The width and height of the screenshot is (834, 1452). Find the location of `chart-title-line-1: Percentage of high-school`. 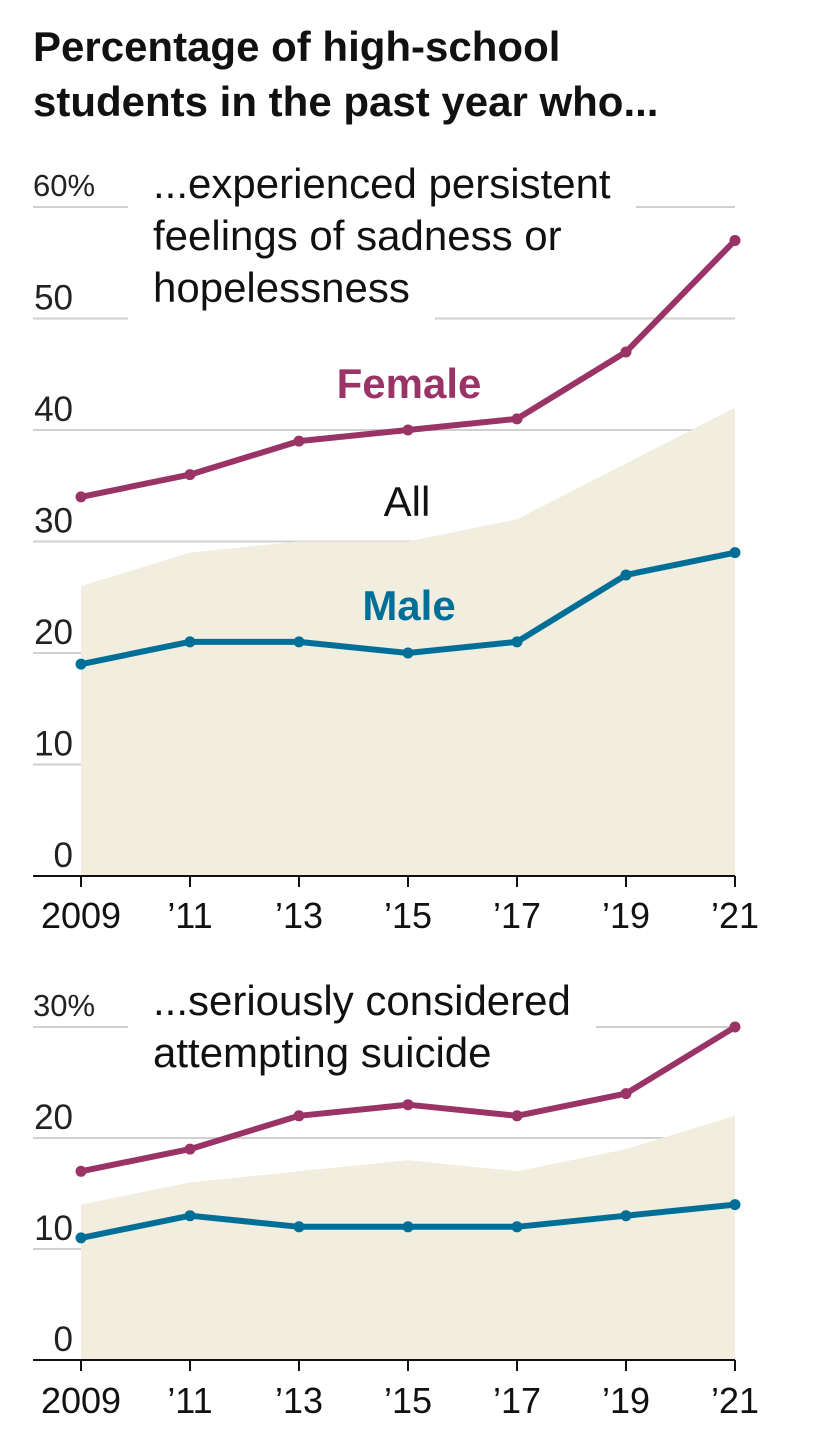

chart-title-line-1: Percentage of high-school is located at coordinates (296, 46).